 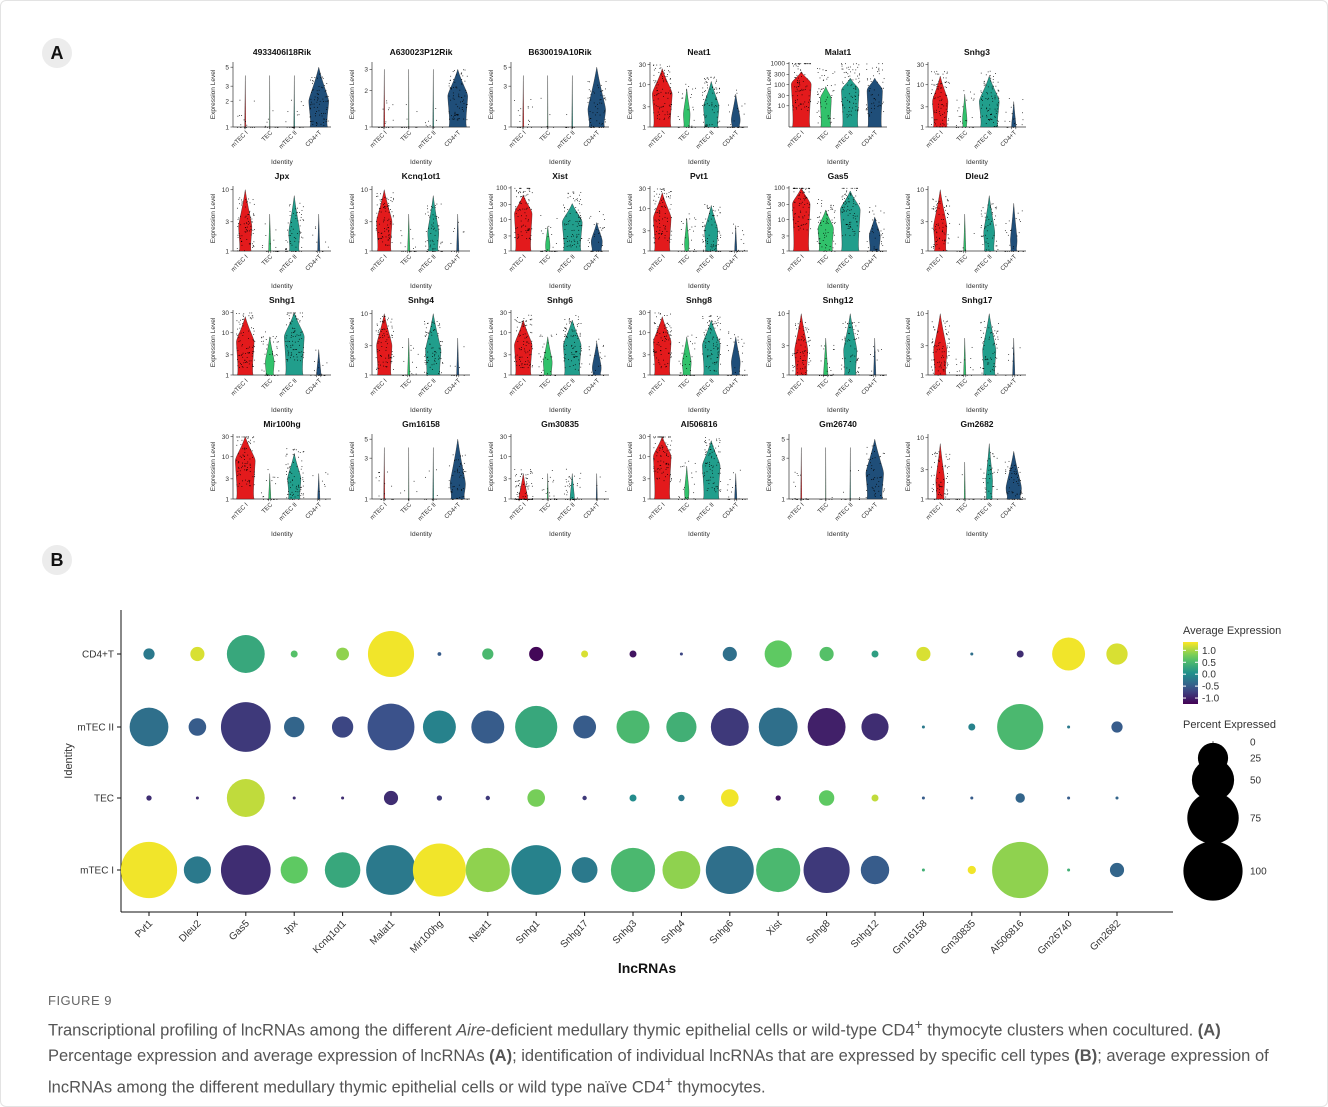 What do you see at coordinates (976, 176) in the screenshot?
I see `violin-title: Dleu2` at bounding box center [976, 176].